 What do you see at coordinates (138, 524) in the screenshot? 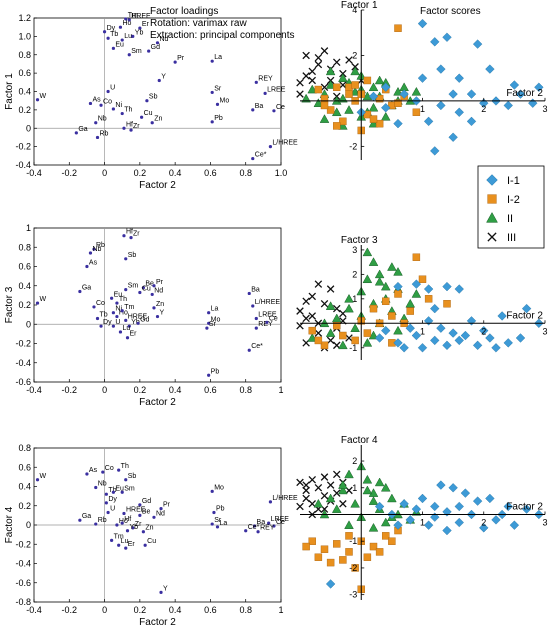
I see `loading-label: Zr` at bounding box center [138, 524].